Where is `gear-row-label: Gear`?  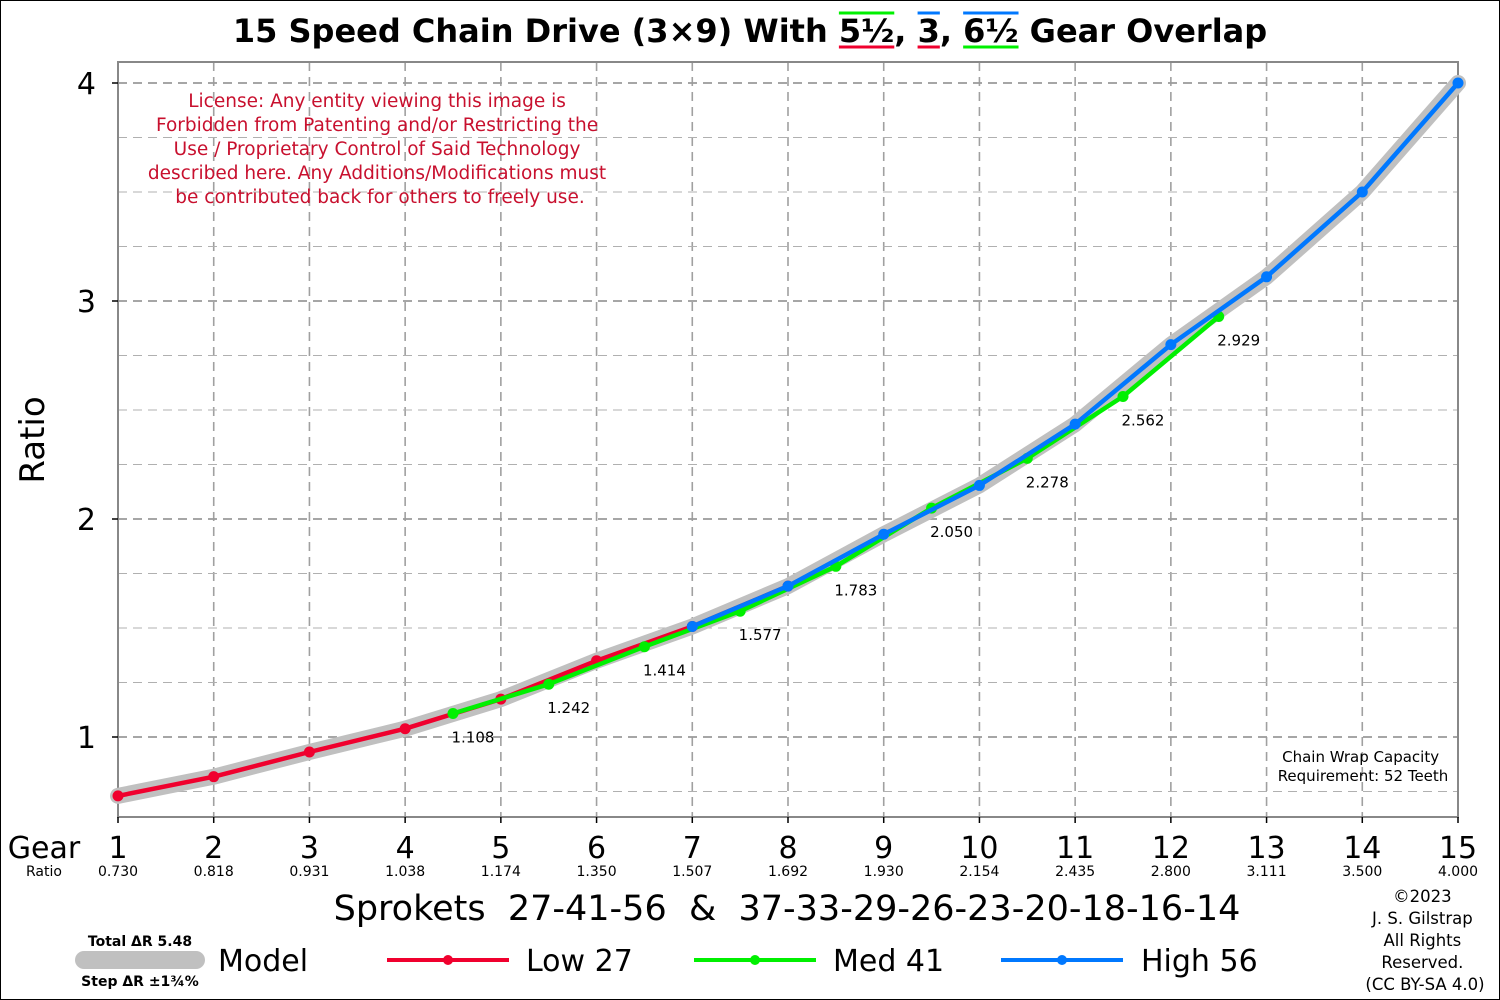
gear-row-label: Gear is located at coordinates (44, 848).